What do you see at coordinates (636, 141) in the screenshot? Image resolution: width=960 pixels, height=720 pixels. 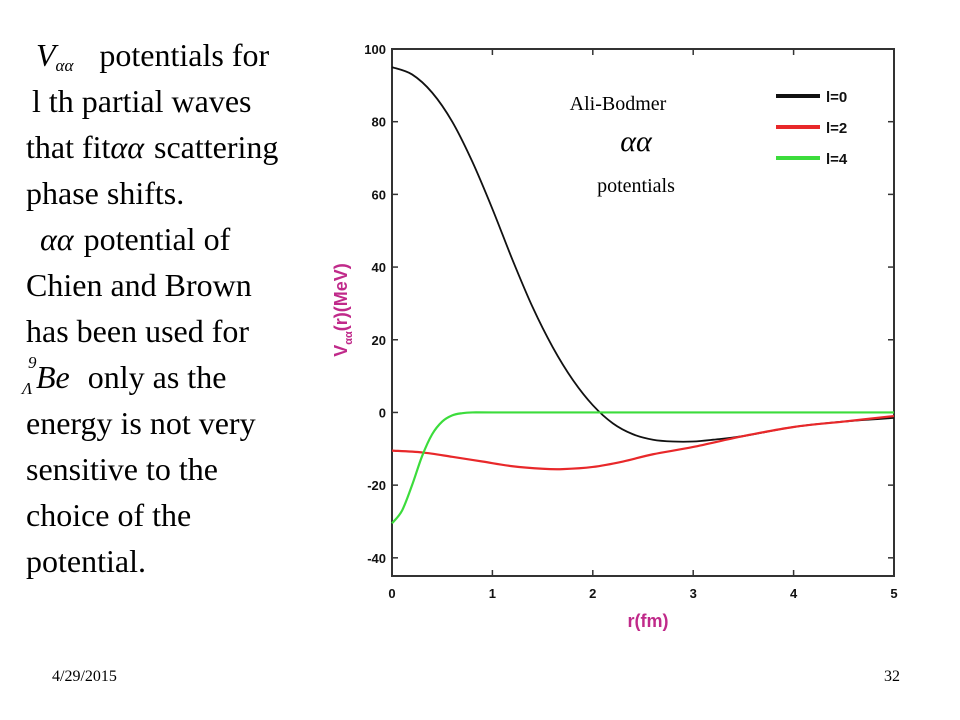 I see `annotation-math: αα` at bounding box center [636, 141].